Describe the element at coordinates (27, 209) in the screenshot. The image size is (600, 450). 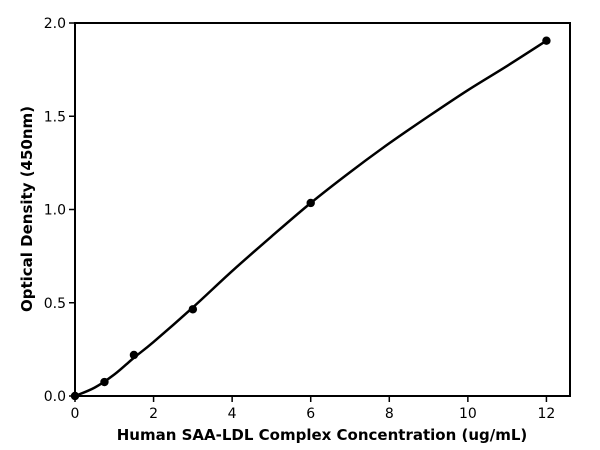
I see `y-axis-title: Optical Density (450nm)` at that location.